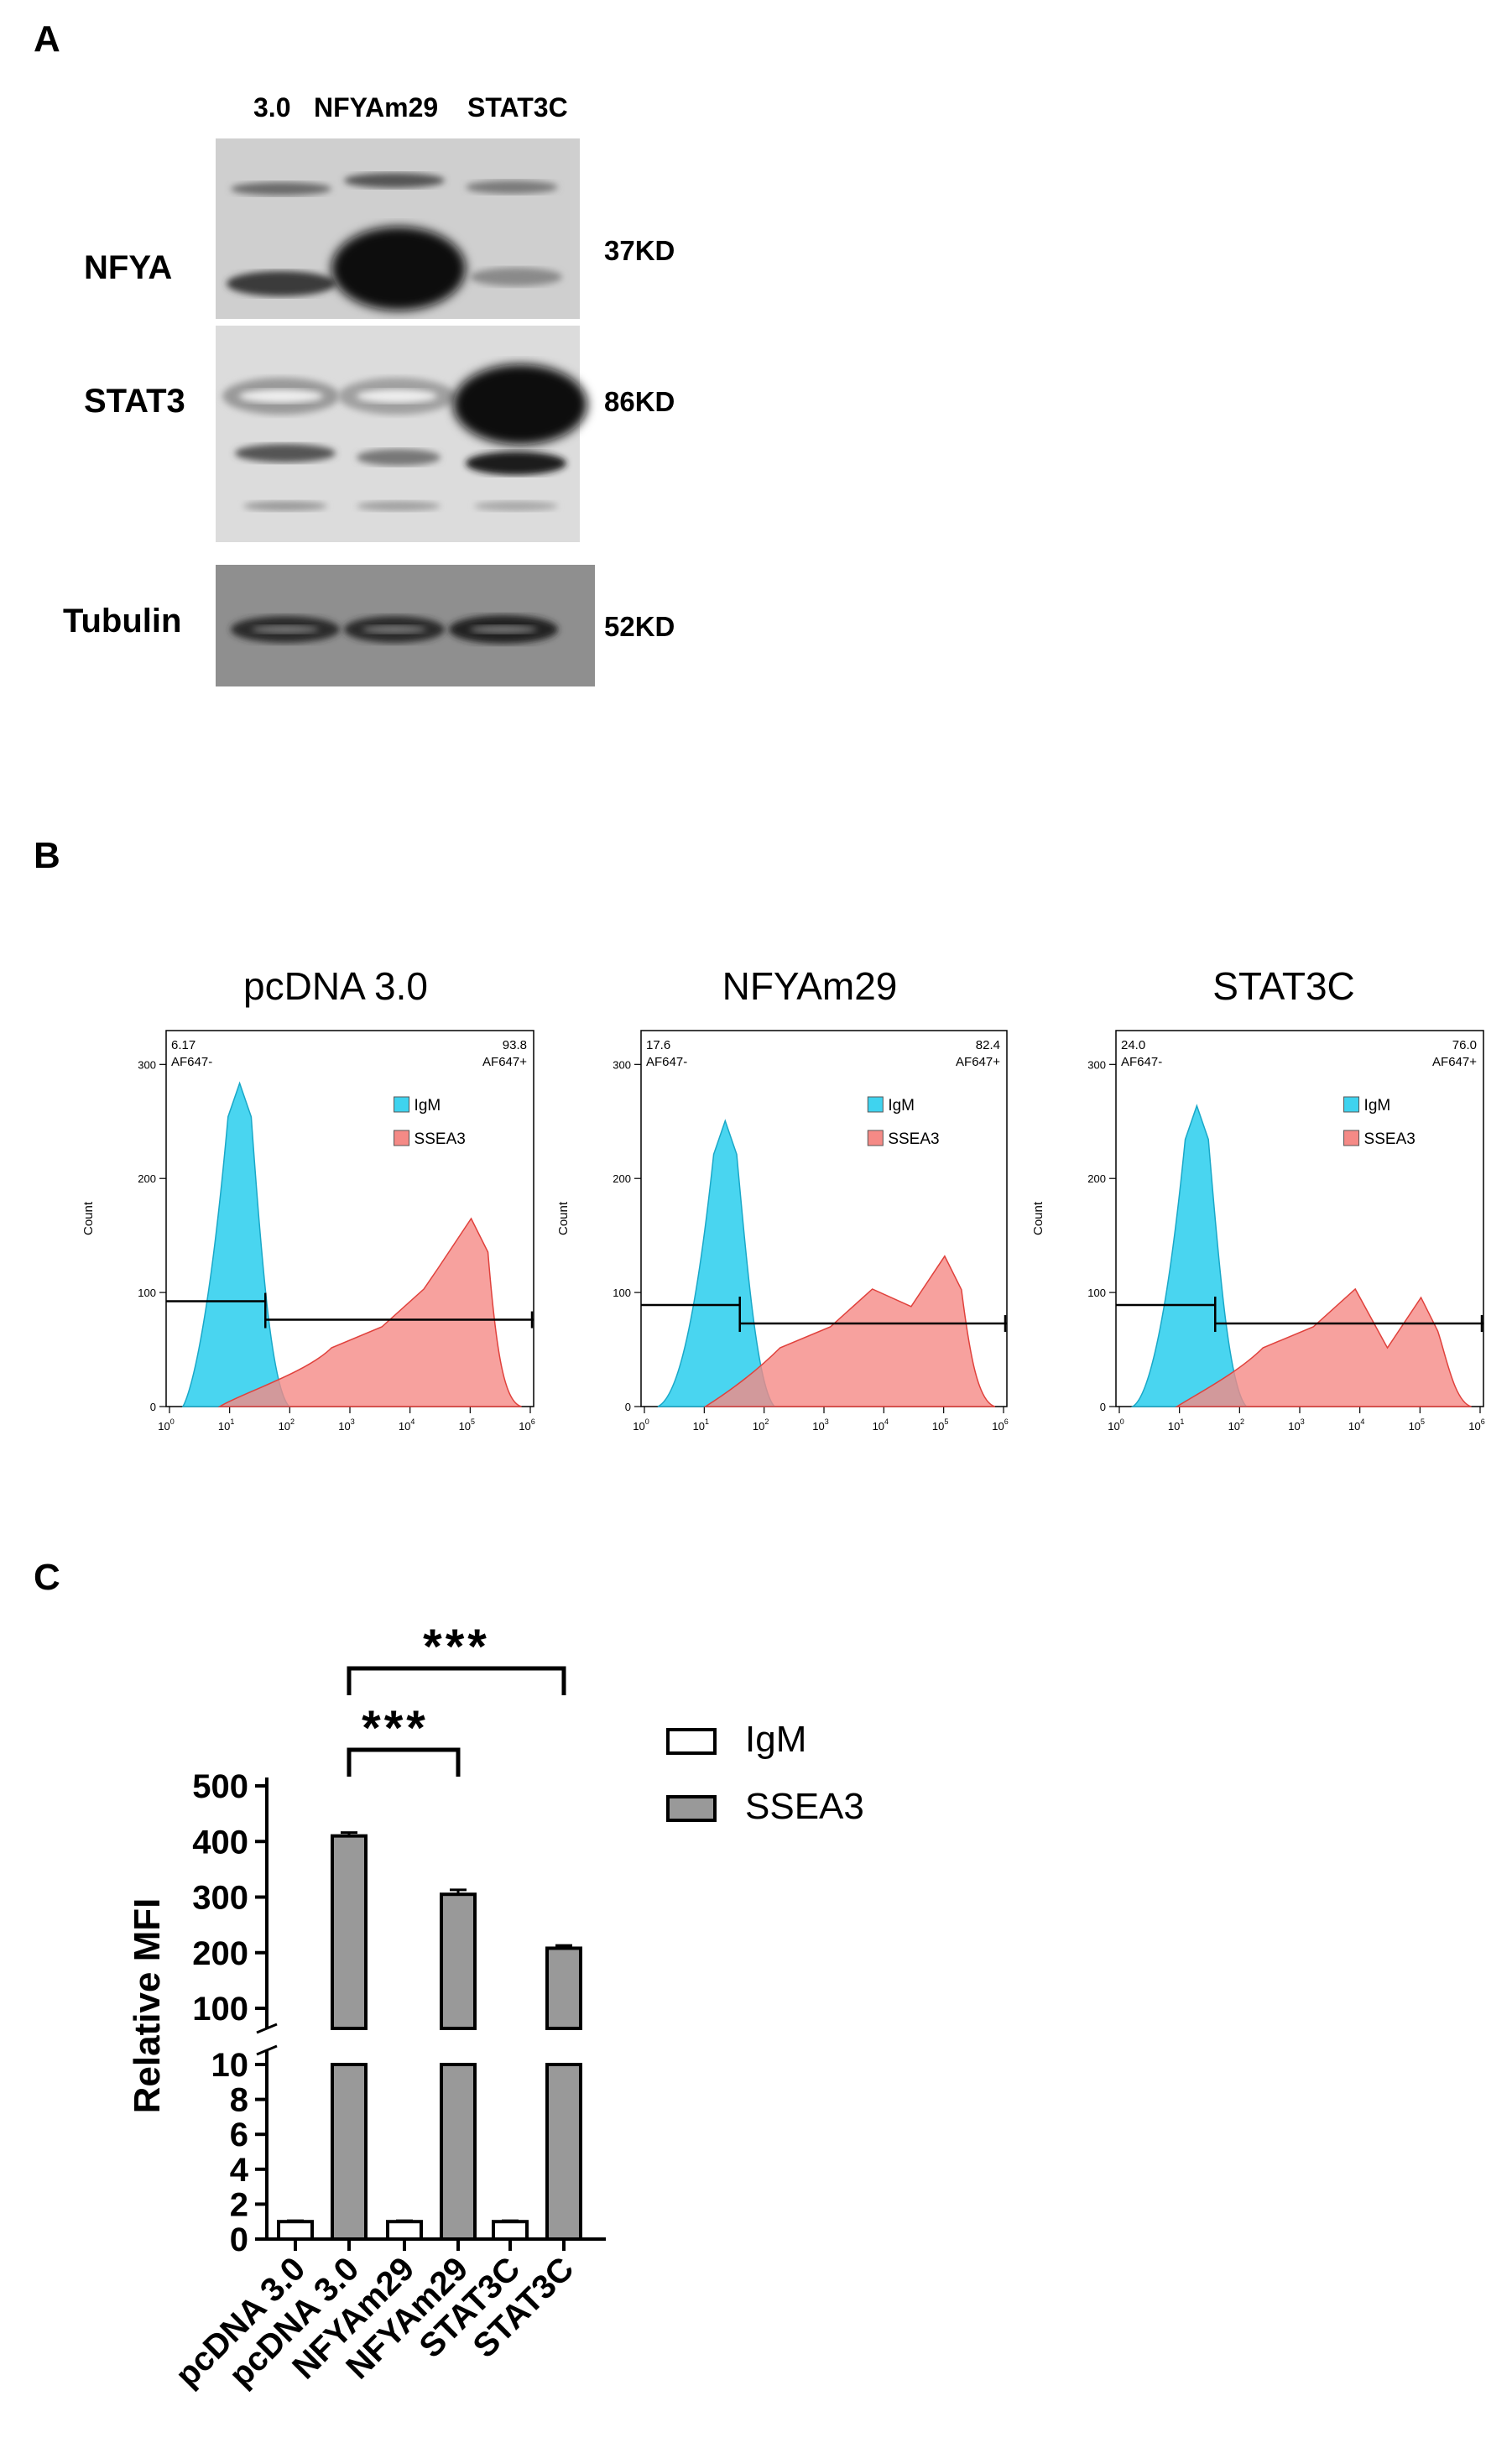 This screenshot has height=2443, width=1512. What do you see at coordinates (220, 1954) in the screenshot?
I see `y-tick-label: 200` at bounding box center [220, 1954].